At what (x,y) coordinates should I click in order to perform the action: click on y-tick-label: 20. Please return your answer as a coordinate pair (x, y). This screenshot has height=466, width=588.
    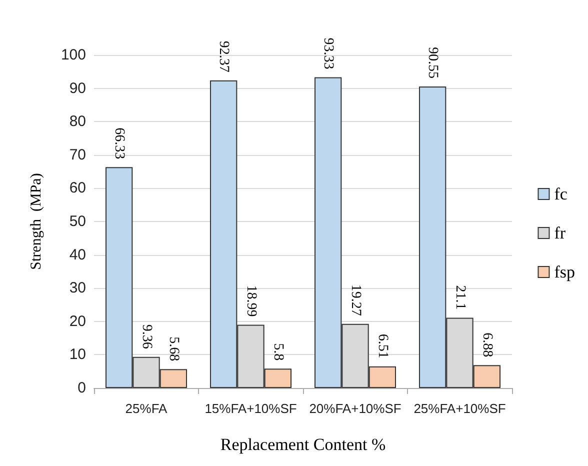
    Looking at the image, I should click on (77, 321).